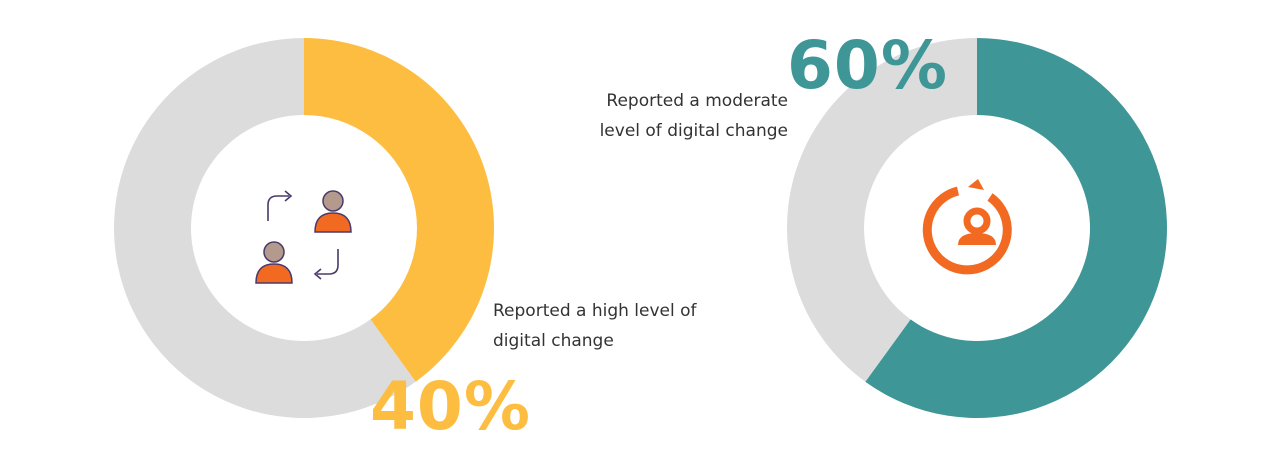  Describe the element at coordinates (967, 227) in the screenshot. I see `person-refresh-icon` at that location.